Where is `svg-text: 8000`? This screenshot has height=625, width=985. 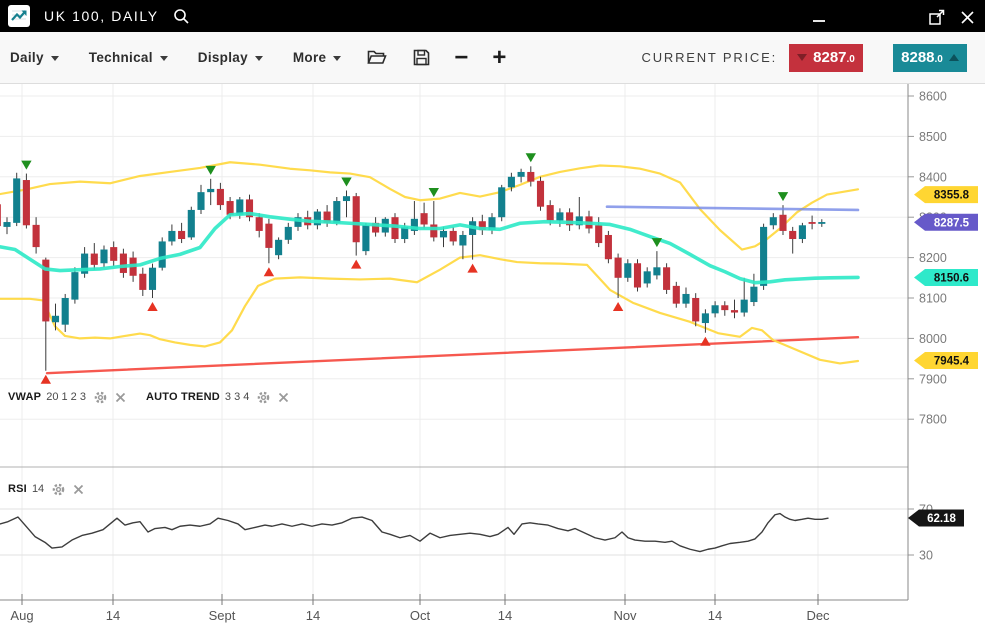 svg-text: 8000 is located at coordinates (933, 339).